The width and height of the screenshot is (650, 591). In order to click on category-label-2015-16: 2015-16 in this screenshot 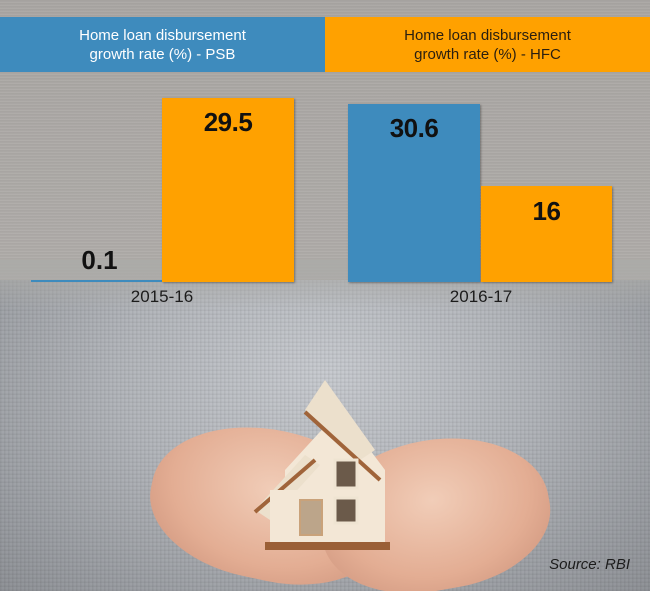, I will do `click(162, 296)`.